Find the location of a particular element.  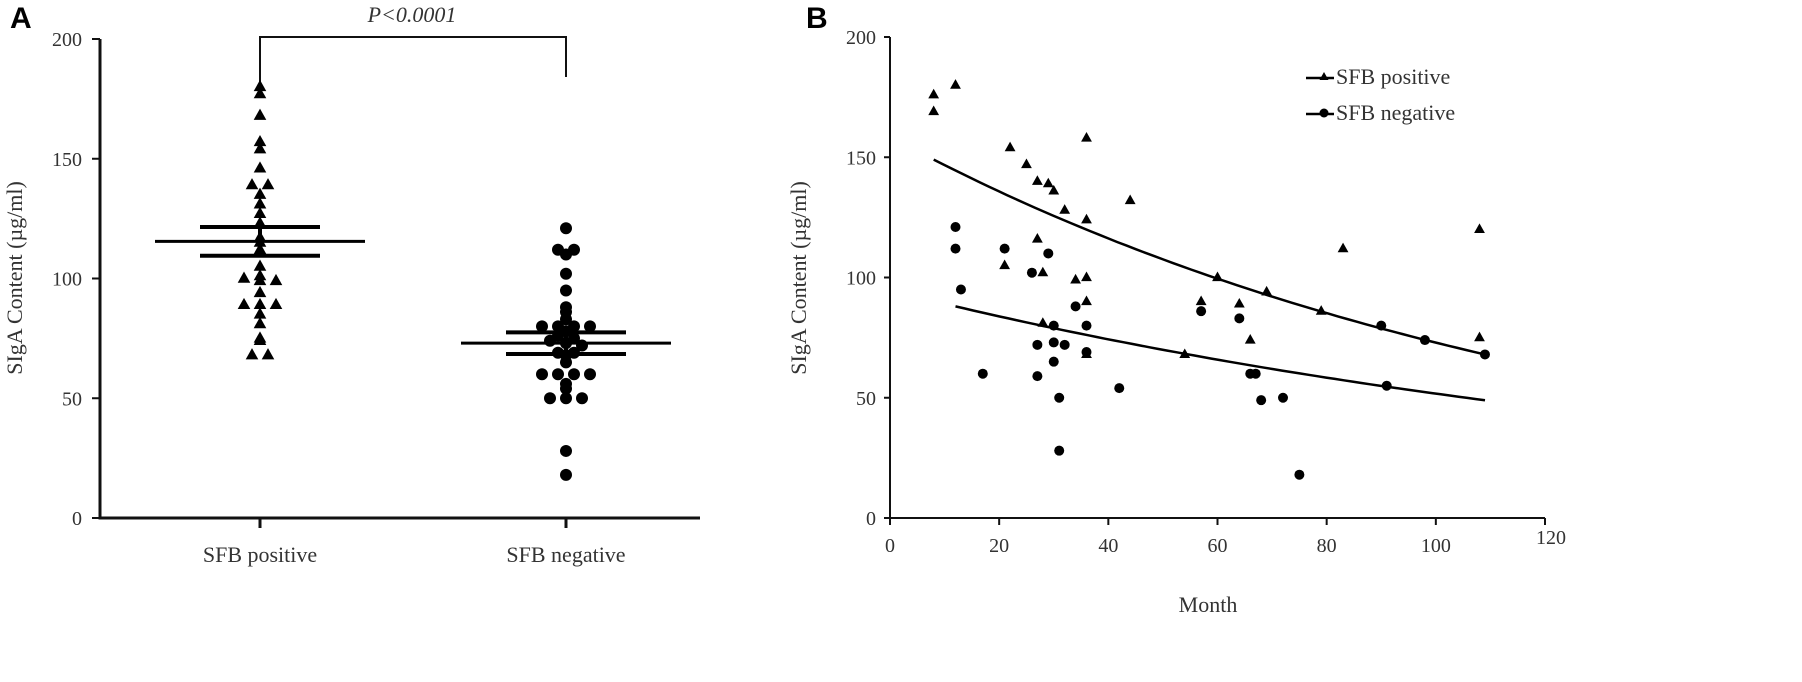

legend-marker-triangle is located at coordinates (1324, 76).